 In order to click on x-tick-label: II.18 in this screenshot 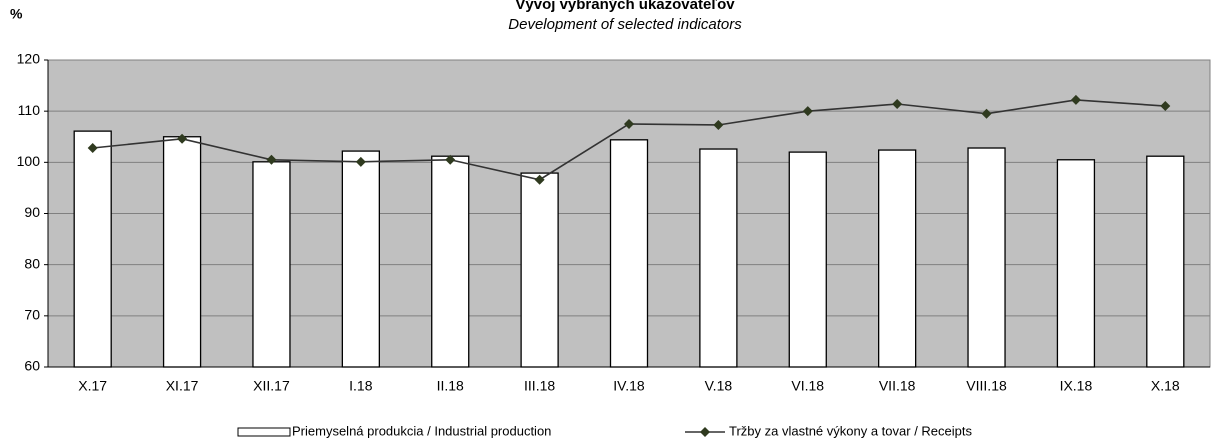, I will do `click(450, 386)`.